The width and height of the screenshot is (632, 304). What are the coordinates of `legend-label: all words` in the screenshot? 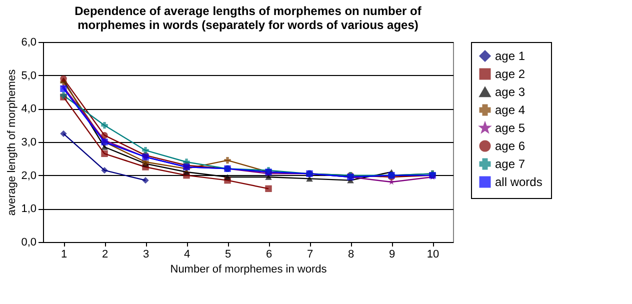 It's located at (518, 182).